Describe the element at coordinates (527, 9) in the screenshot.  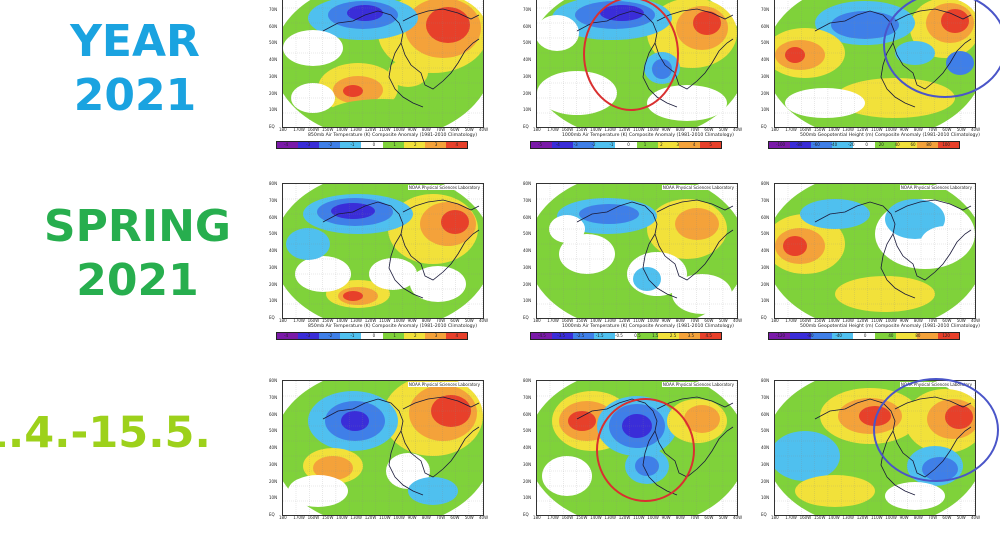
I see `latitude-label: 70N` at that location.